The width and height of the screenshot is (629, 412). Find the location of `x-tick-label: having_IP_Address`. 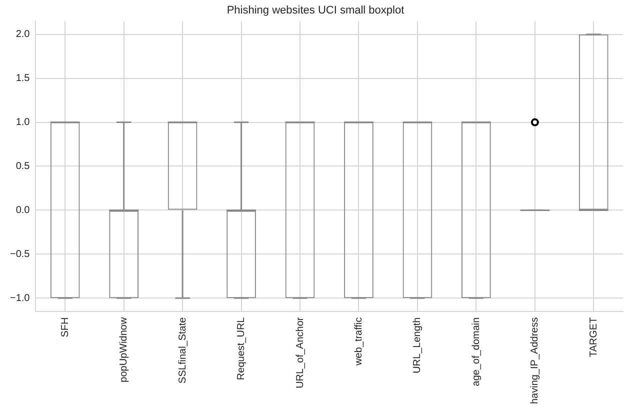

x-tick-label: having_IP_Address is located at coordinates (535, 360).